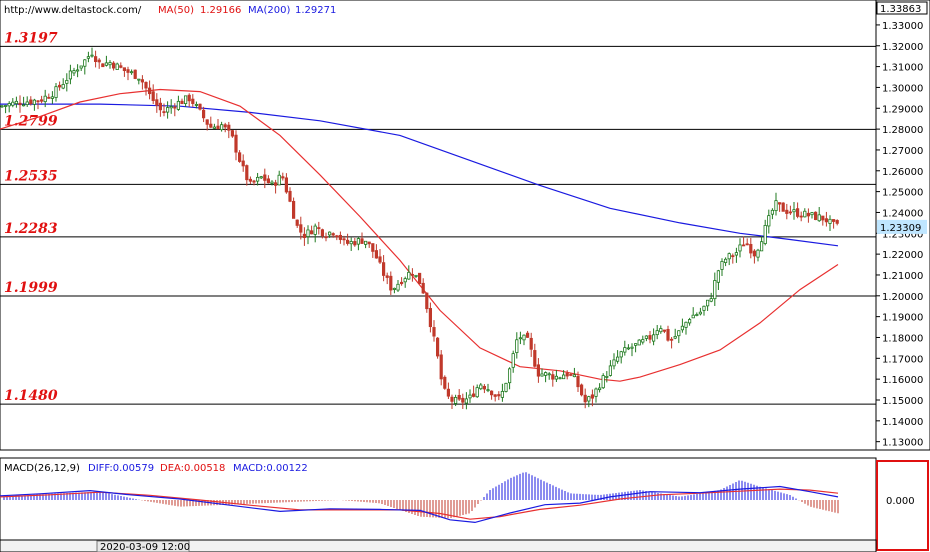 The image size is (930, 552). What do you see at coordinates (145, 547) in the screenshot?
I see `date-label: 2020-03-09 12:00` at bounding box center [145, 547].